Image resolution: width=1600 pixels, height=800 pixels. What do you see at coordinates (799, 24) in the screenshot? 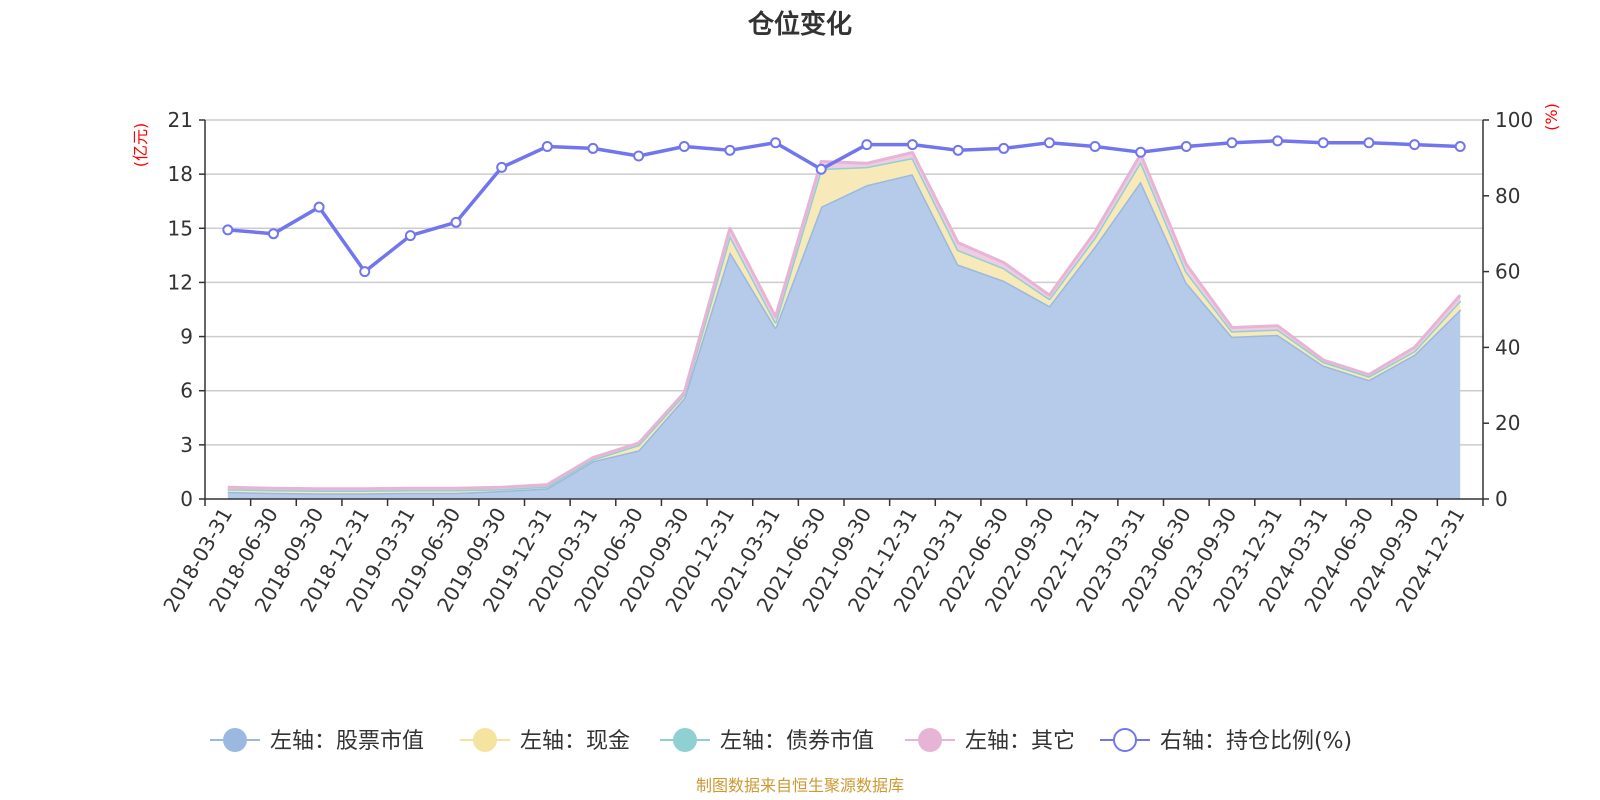
I see `chart-title: 仓位变化` at bounding box center [799, 24].